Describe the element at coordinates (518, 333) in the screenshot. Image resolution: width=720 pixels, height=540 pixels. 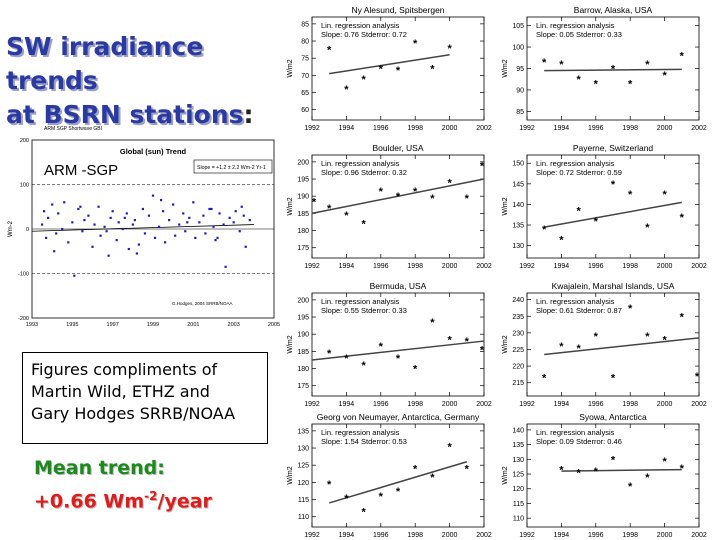
I see `y-tick-label: 230` at that location.